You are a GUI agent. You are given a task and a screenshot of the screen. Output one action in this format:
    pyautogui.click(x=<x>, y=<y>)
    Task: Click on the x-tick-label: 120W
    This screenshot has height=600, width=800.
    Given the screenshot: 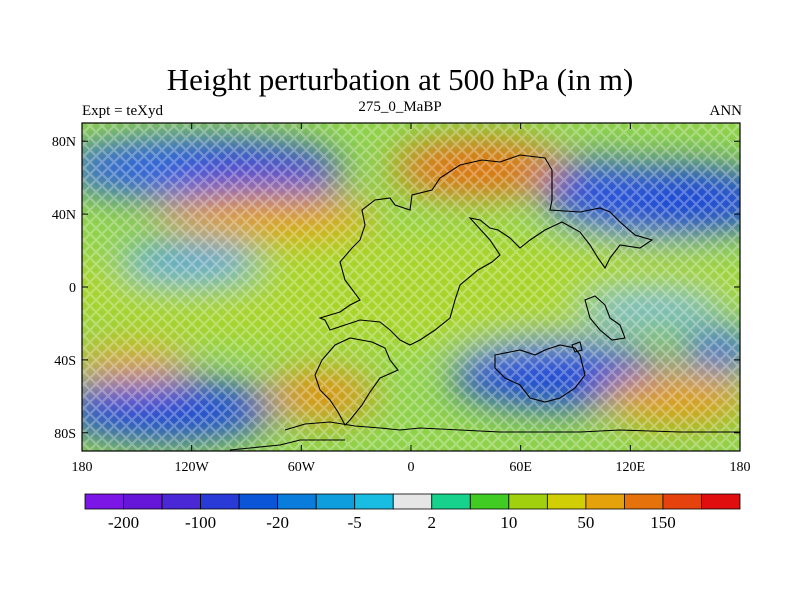 What is the action you would take?
    pyautogui.click(x=192, y=467)
    